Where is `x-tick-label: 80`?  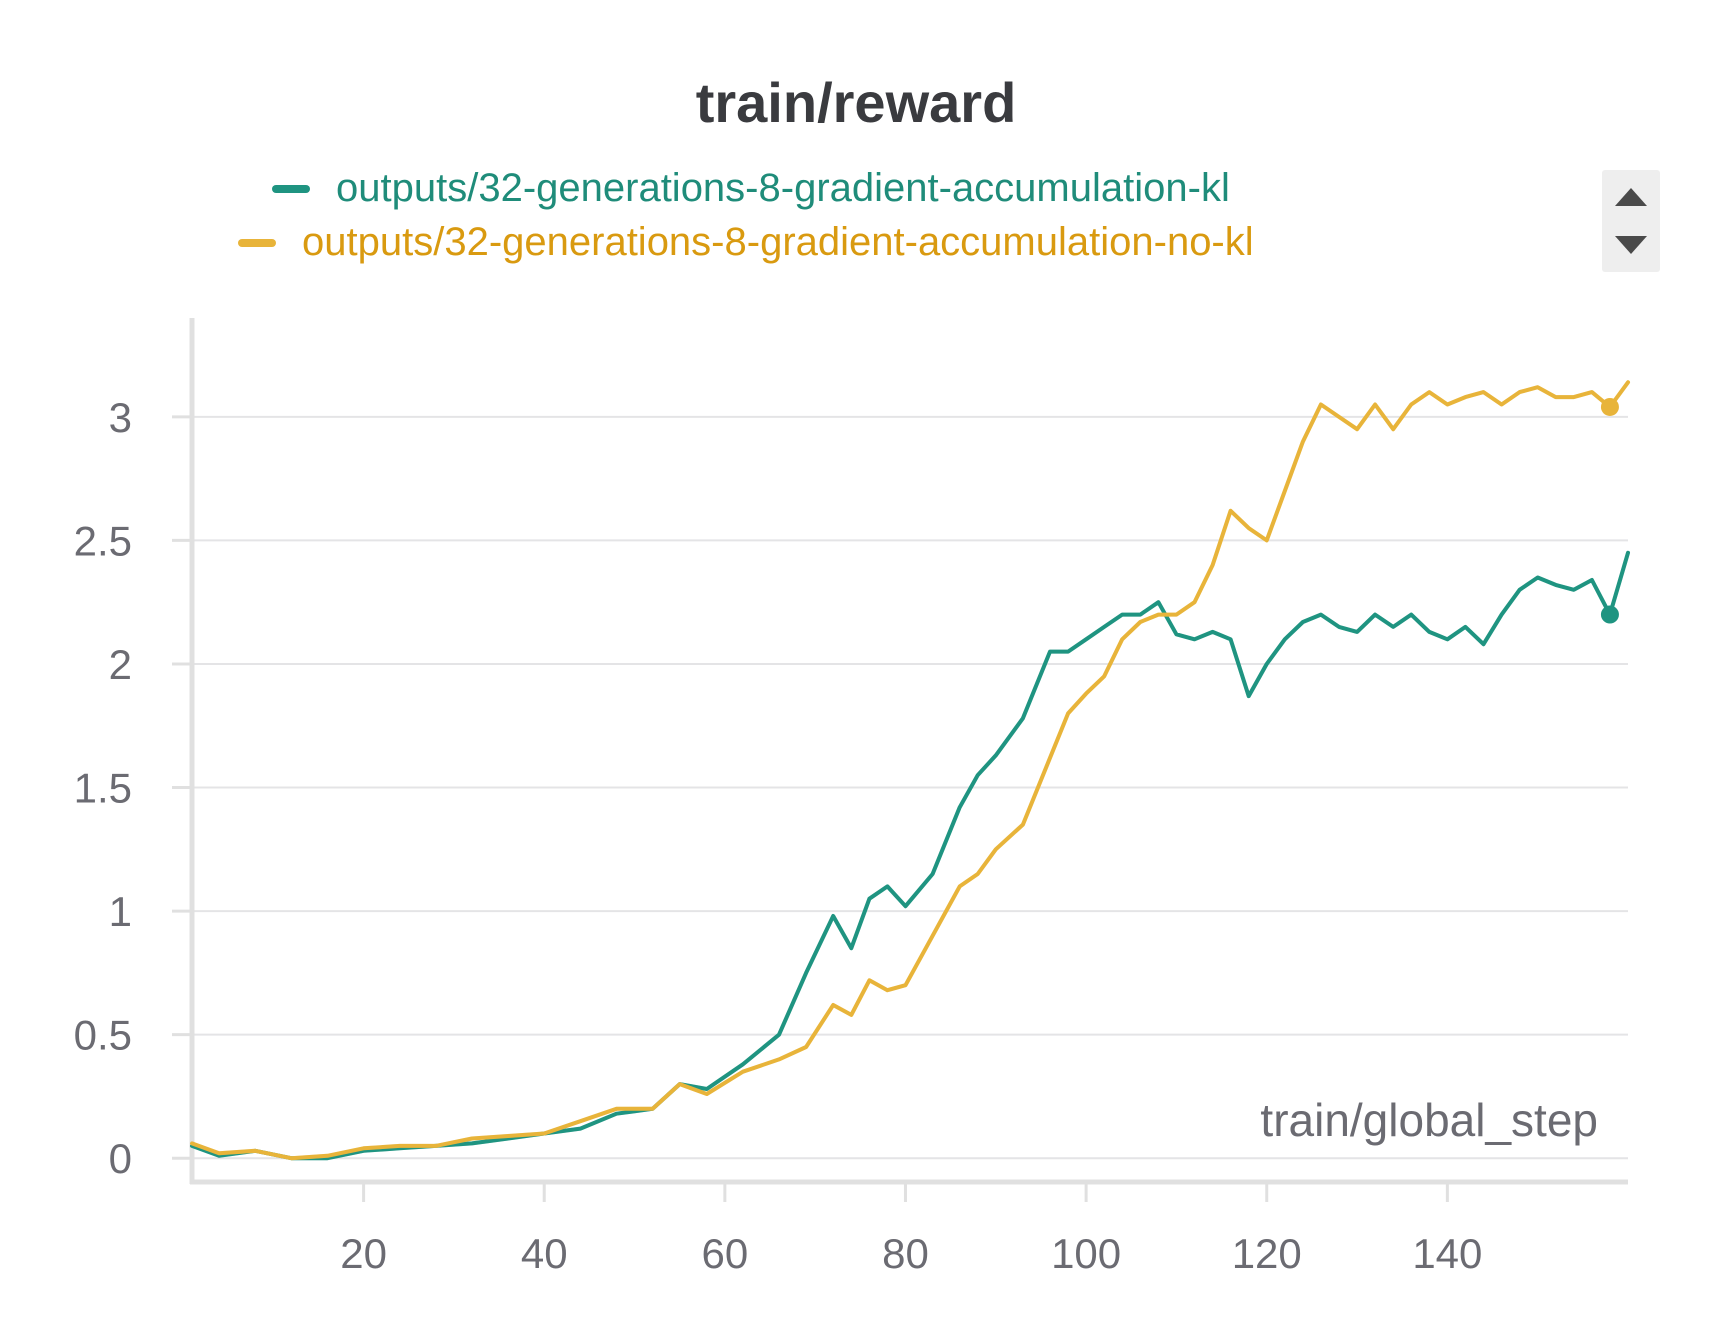 x-tick-label: 80 is located at coordinates (905, 1253).